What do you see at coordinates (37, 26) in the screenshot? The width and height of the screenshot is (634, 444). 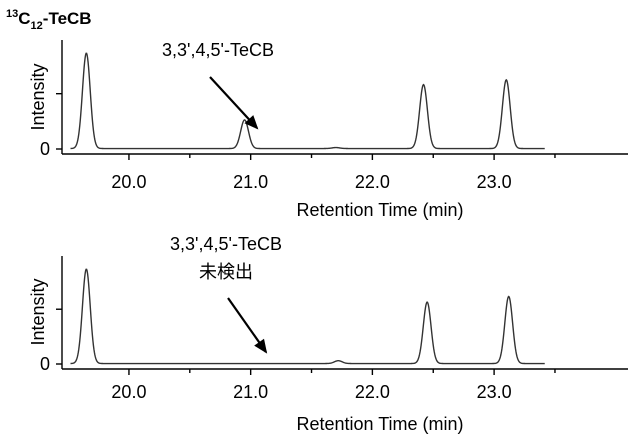 I see `title-subscript: 12` at bounding box center [37, 26].